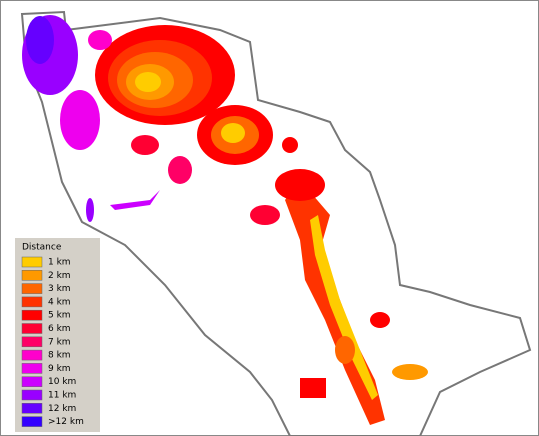 The image size is (539, 436). I want to click on legend-label: 5 km, so click(59, 316).